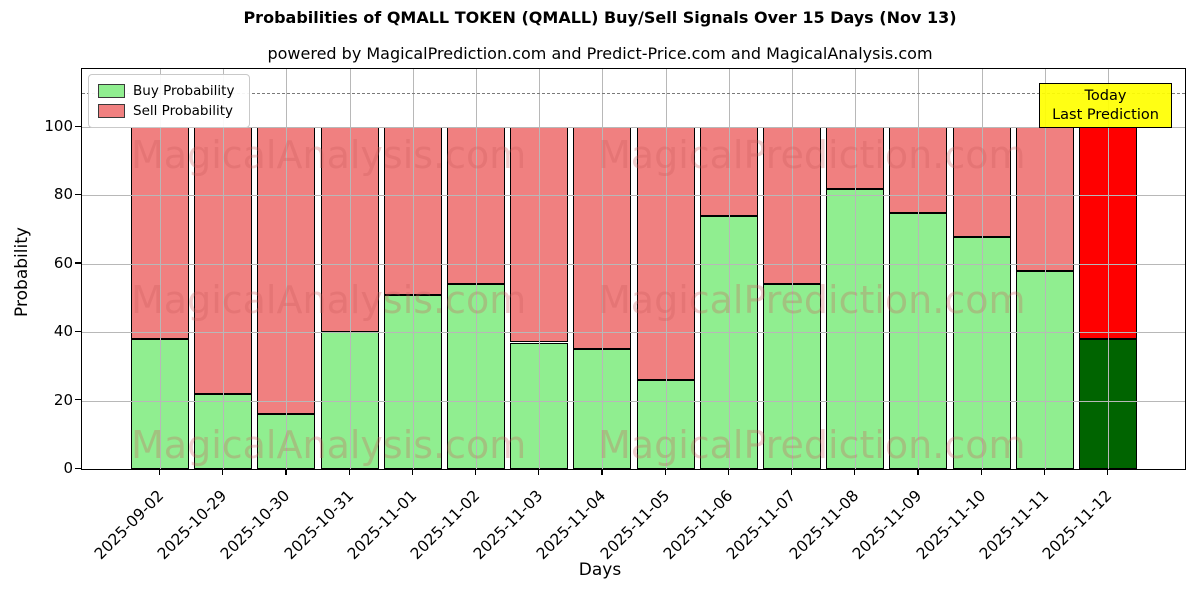  What do you see at coordinates (634, 525) in the screenshot?
I see `x-tick-label: 2025-11-05` at bounding box center [634, 525].